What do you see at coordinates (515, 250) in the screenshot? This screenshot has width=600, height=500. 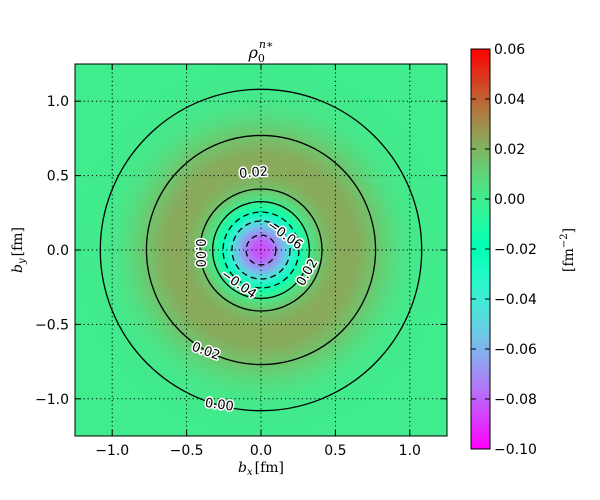 I see `colorbar-tick-label: −0.02` at bounding box center [515, 250].